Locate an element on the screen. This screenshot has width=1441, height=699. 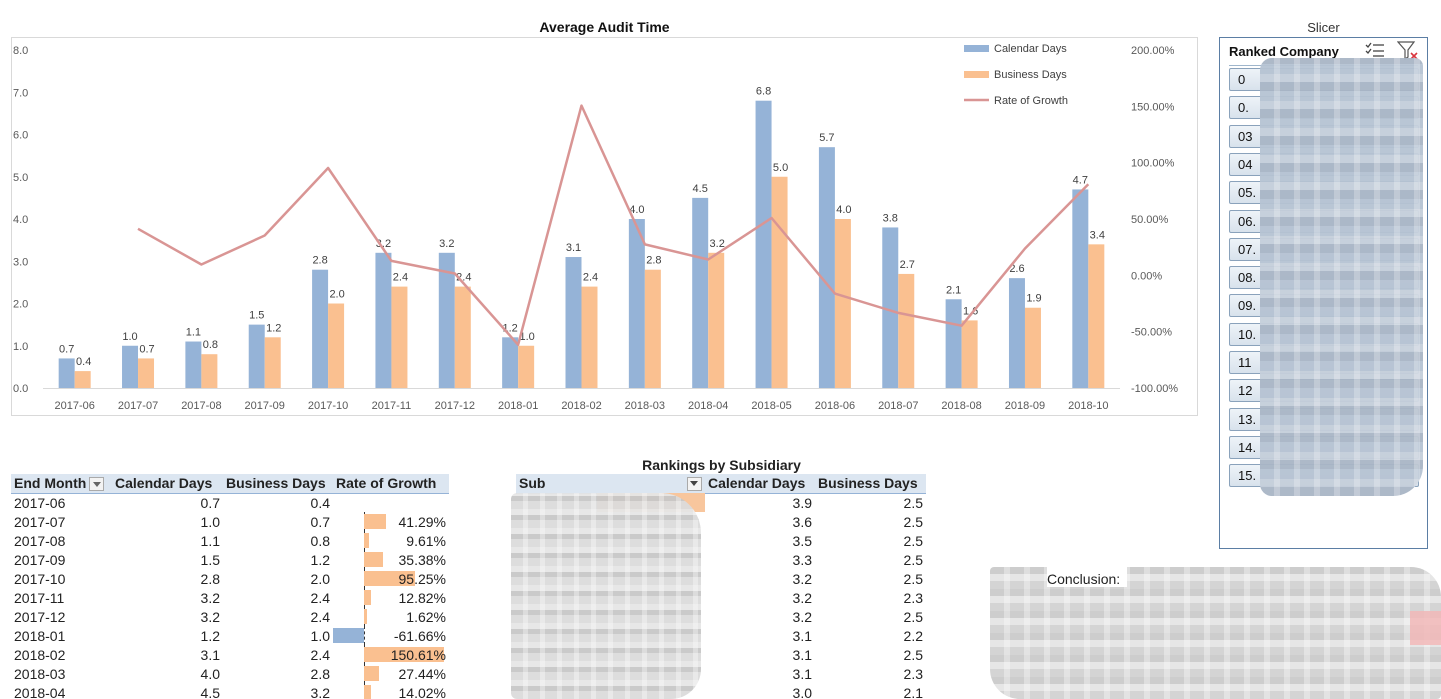
y2-axis-tick-label: 200.00% is located at coordinates (1153, 51).